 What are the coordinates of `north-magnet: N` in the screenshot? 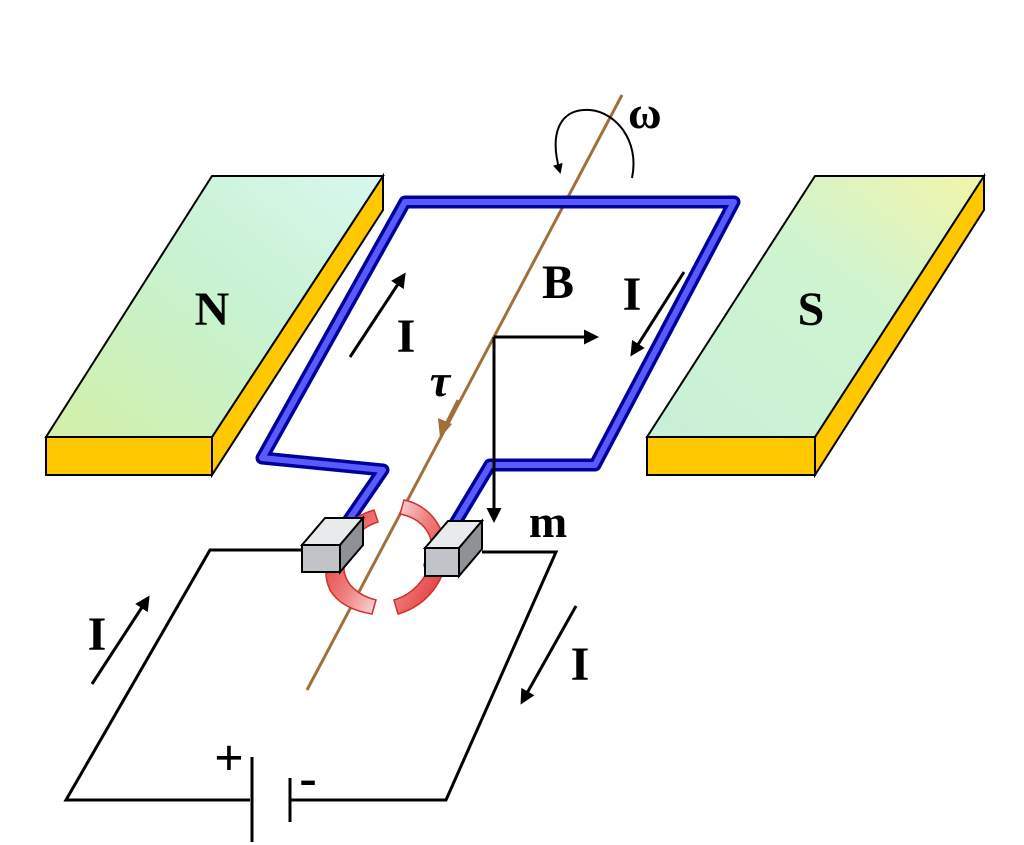 It's located at (214, 325).